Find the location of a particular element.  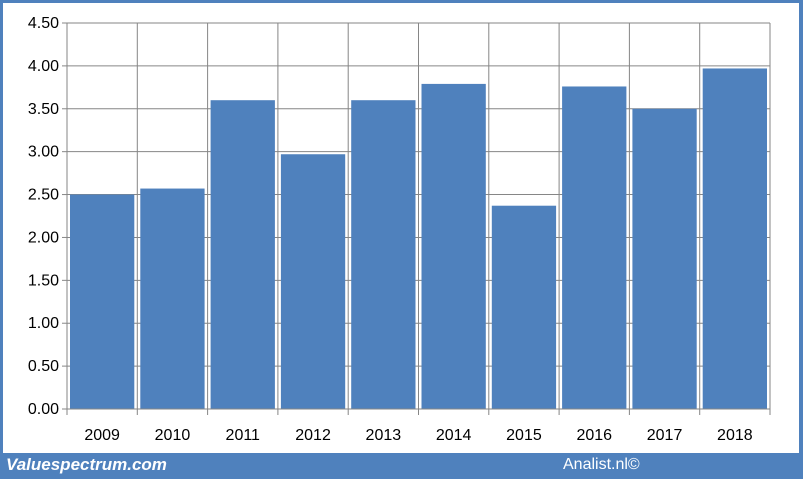

bar-2010 is located at coordinates (172, 298).